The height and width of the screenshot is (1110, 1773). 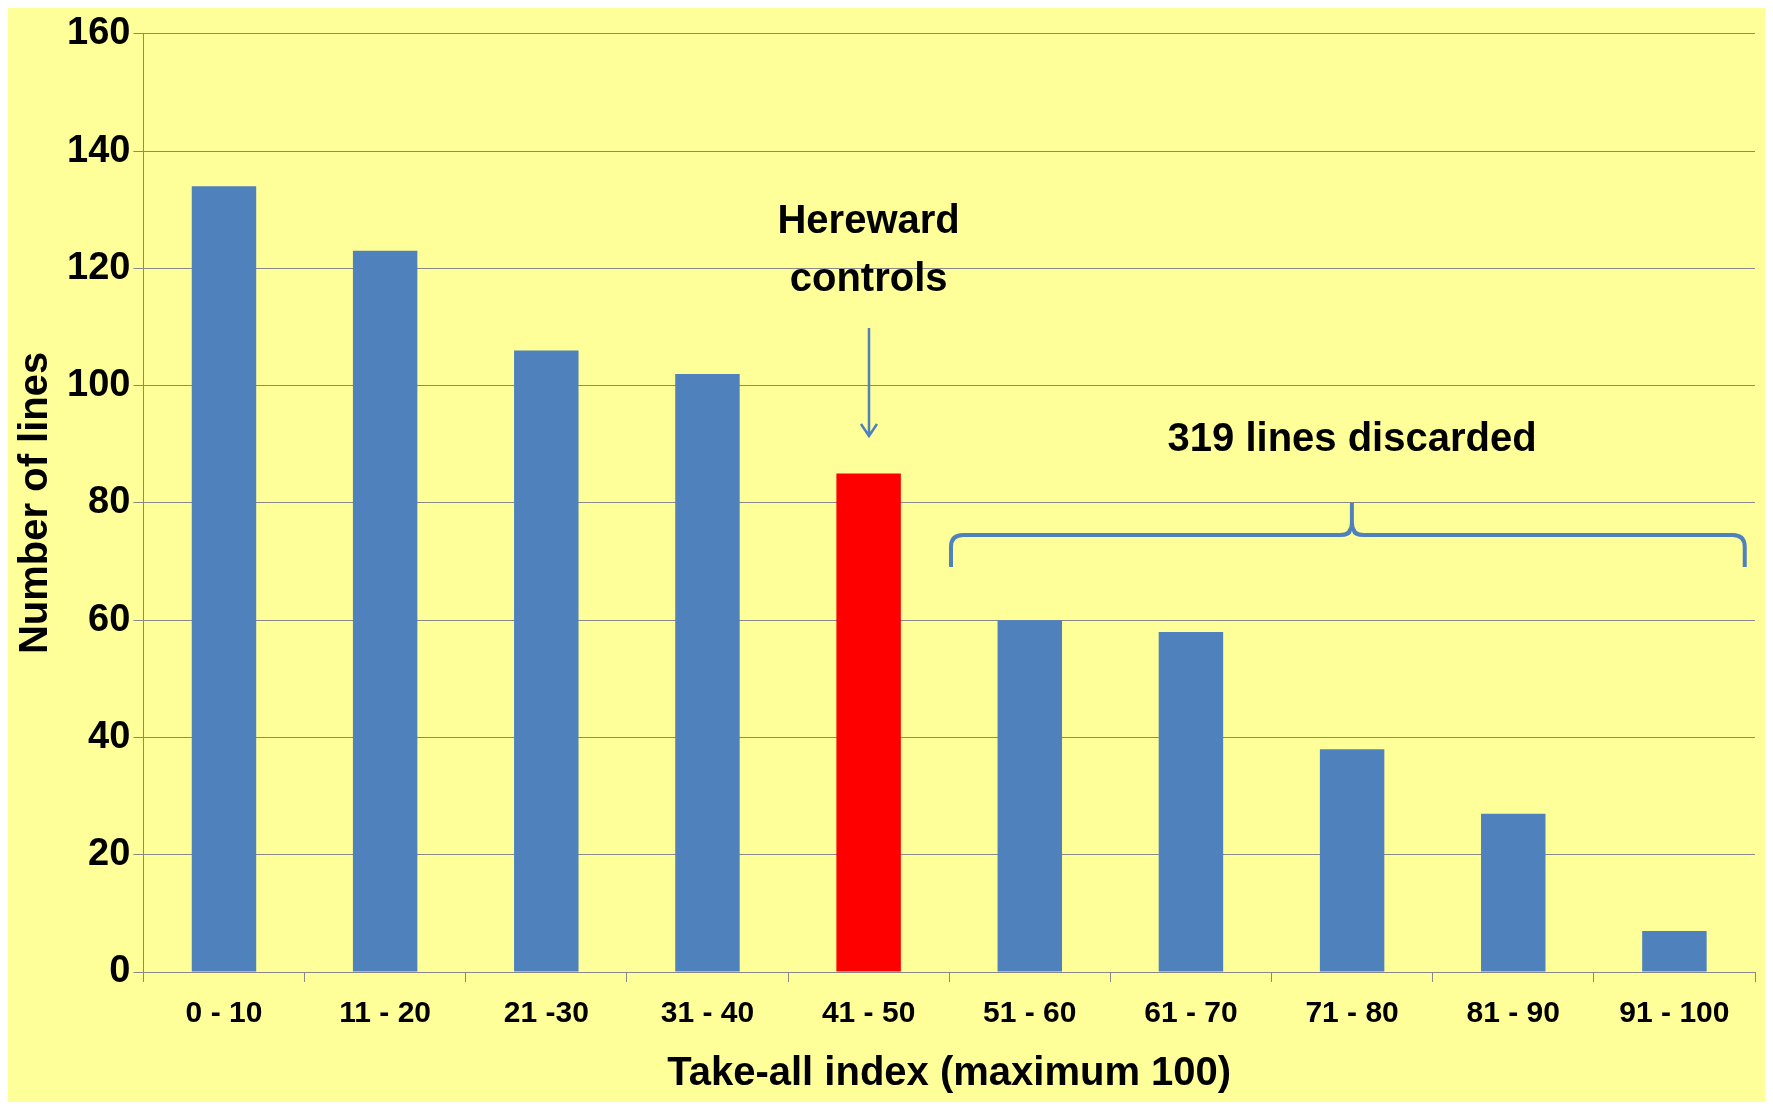 What do you see at coordinates (707, 1012) in the screenshot?
I see `x-tick-label: 31 - 40` at bounding box center [707, 1012].